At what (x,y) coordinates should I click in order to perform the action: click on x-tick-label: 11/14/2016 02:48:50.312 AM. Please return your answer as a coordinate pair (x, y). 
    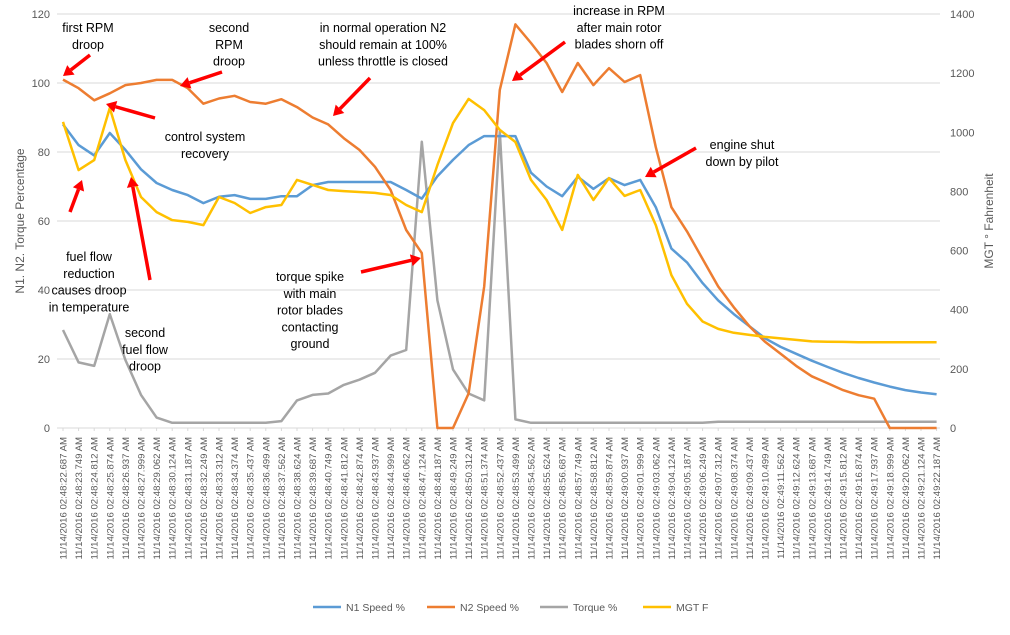
    Looking at the image, I should click on (469, 498).